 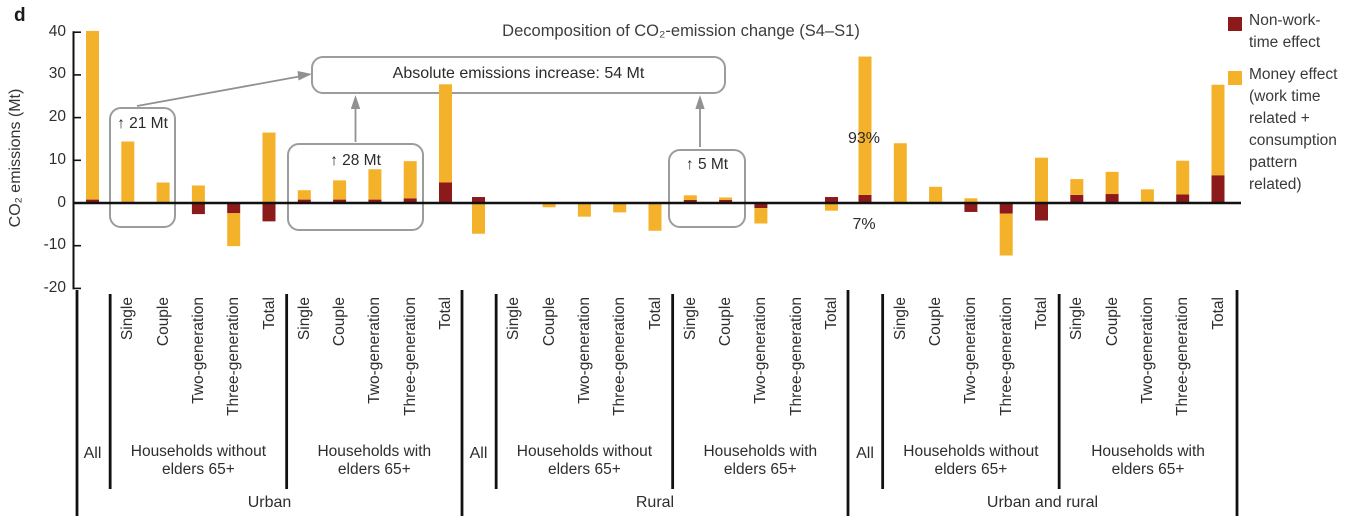 What do you see at coordinates (1147, 196) in the screenshot?
I see `bar-segment-money-urban-and-rural-two-generation-with-elders` at bounding box center [1147, 196].